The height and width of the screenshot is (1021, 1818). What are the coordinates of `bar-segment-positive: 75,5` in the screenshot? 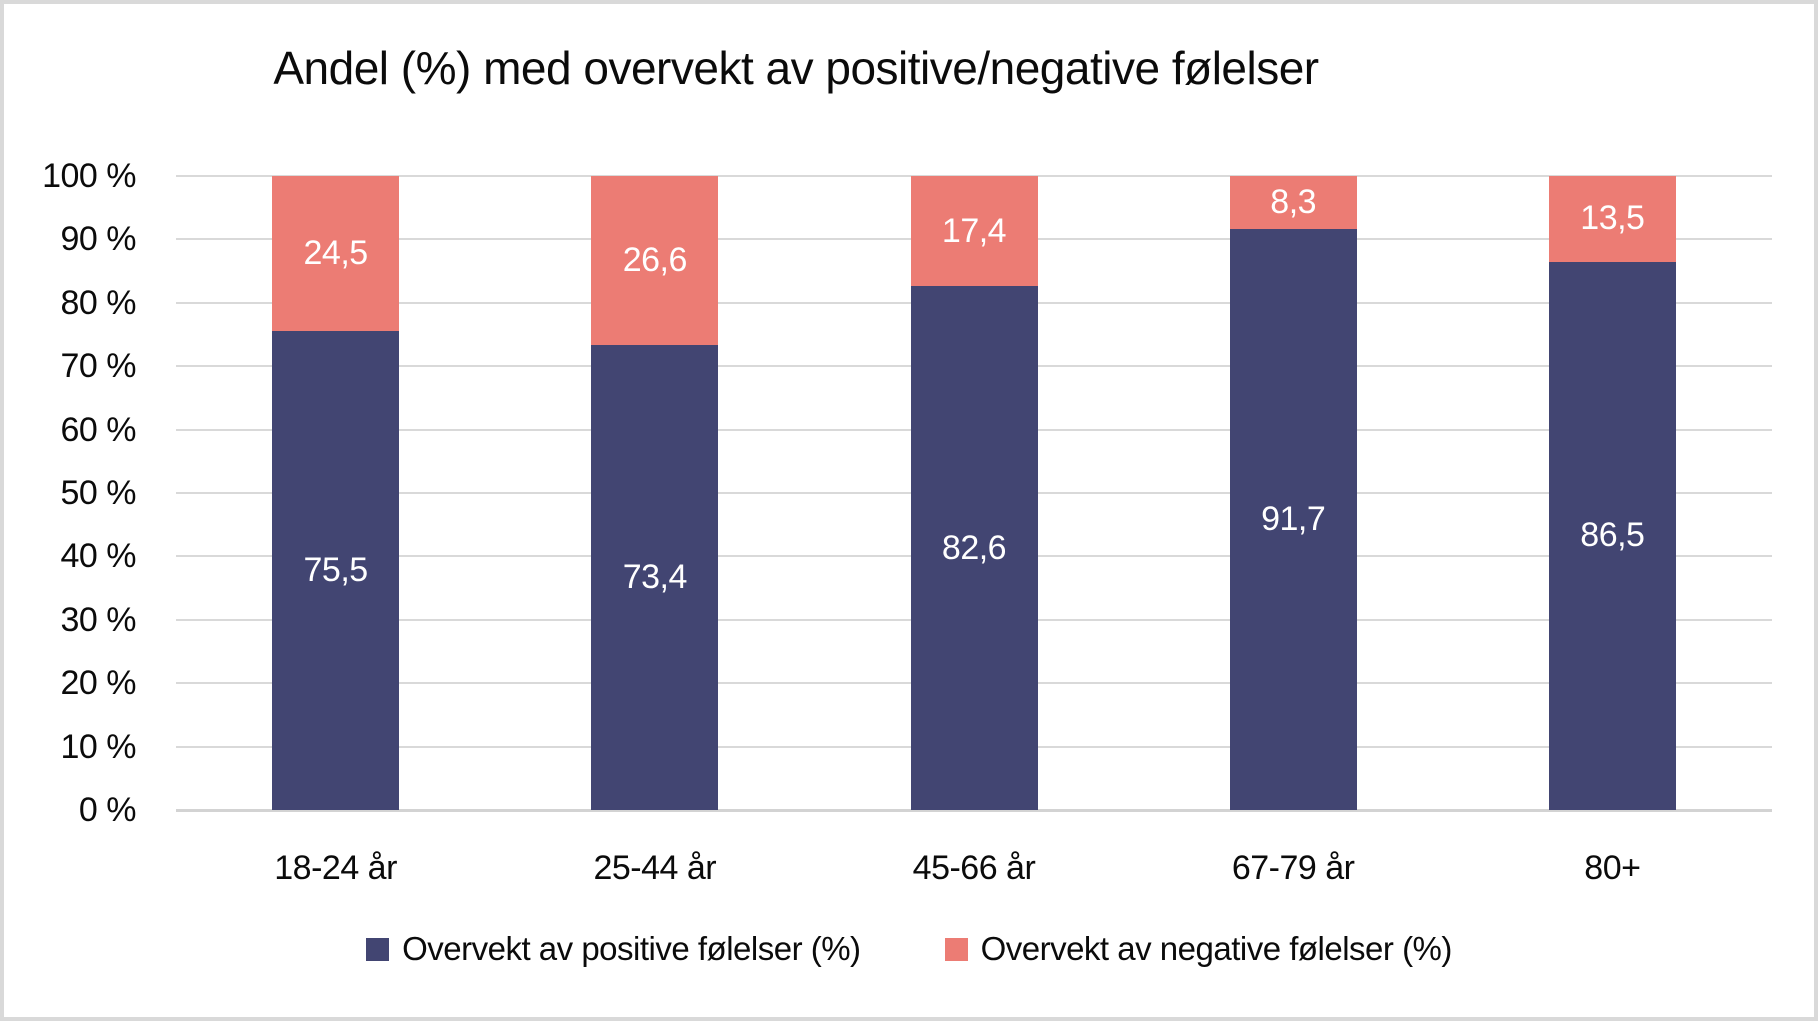 It's located at (336, 570).